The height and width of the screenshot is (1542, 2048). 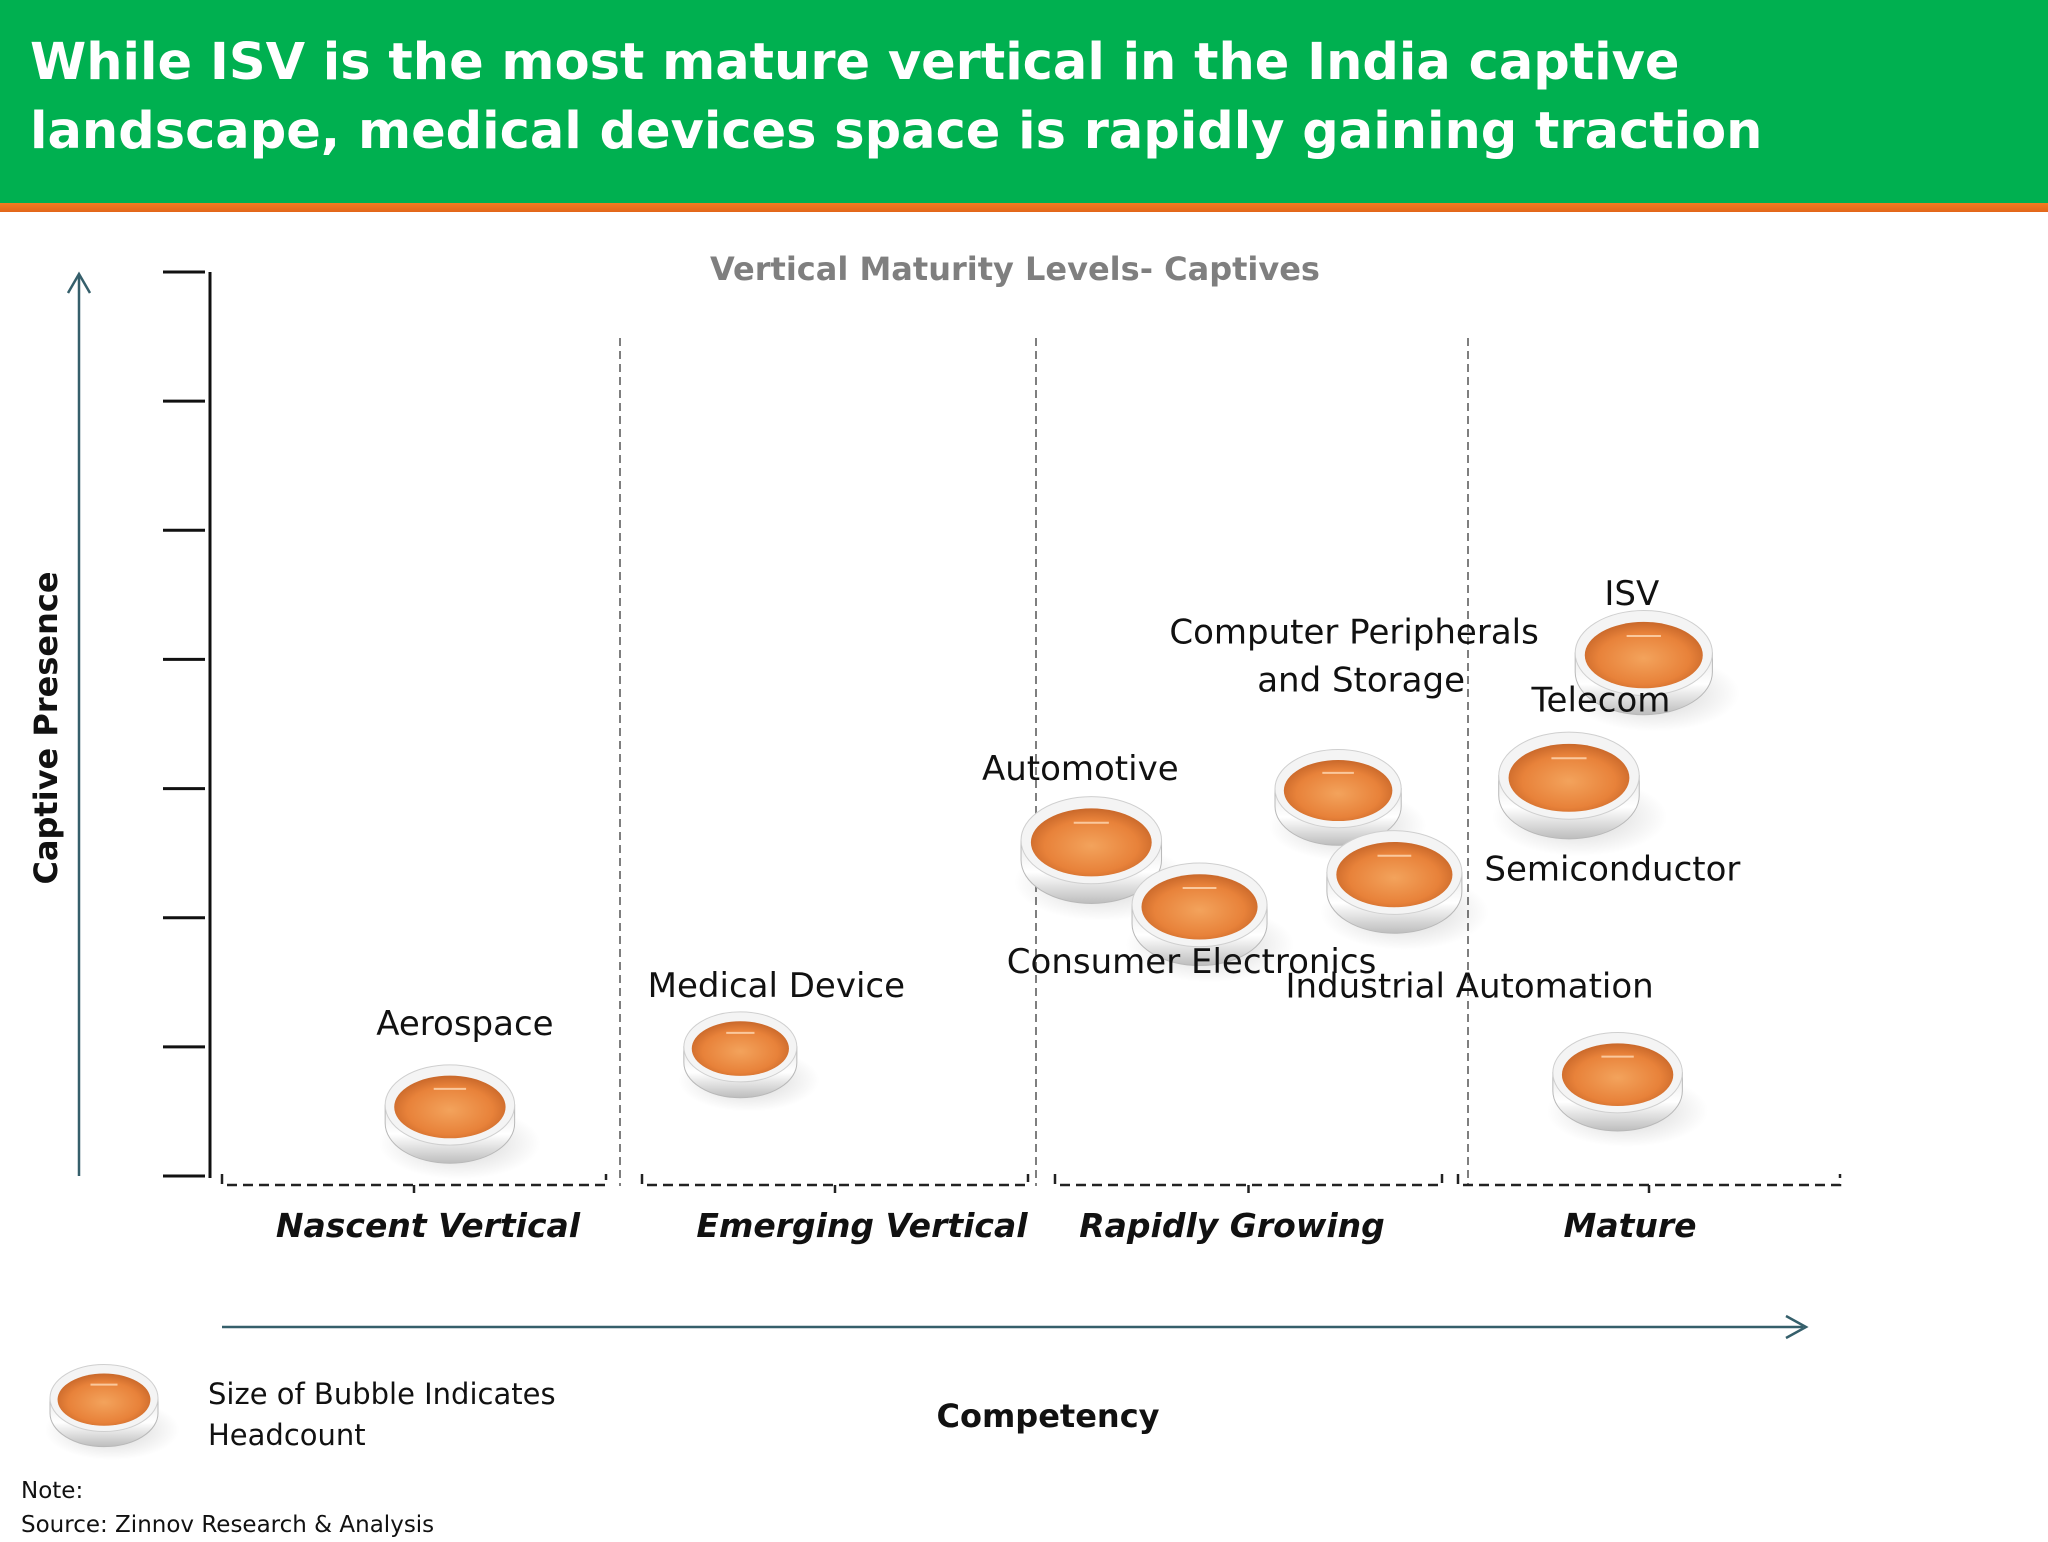 I want to click on bubble-consumer-electronics, so click(x=1210, y=922).